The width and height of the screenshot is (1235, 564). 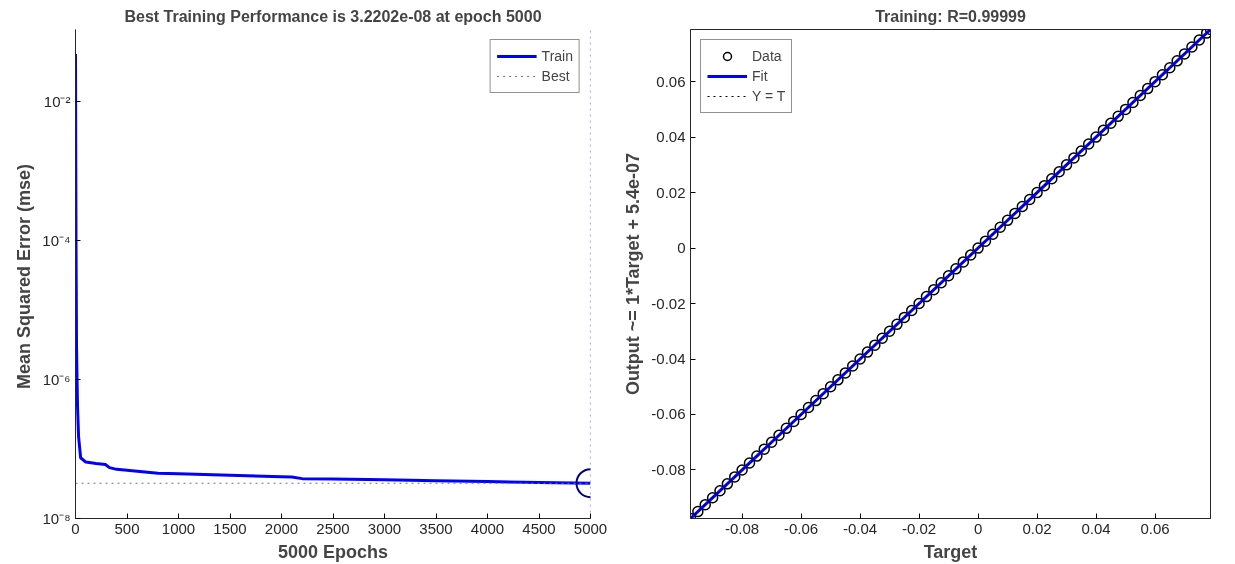 I want to click on y-tick-label: 0.06, so click(x=671, y=81).